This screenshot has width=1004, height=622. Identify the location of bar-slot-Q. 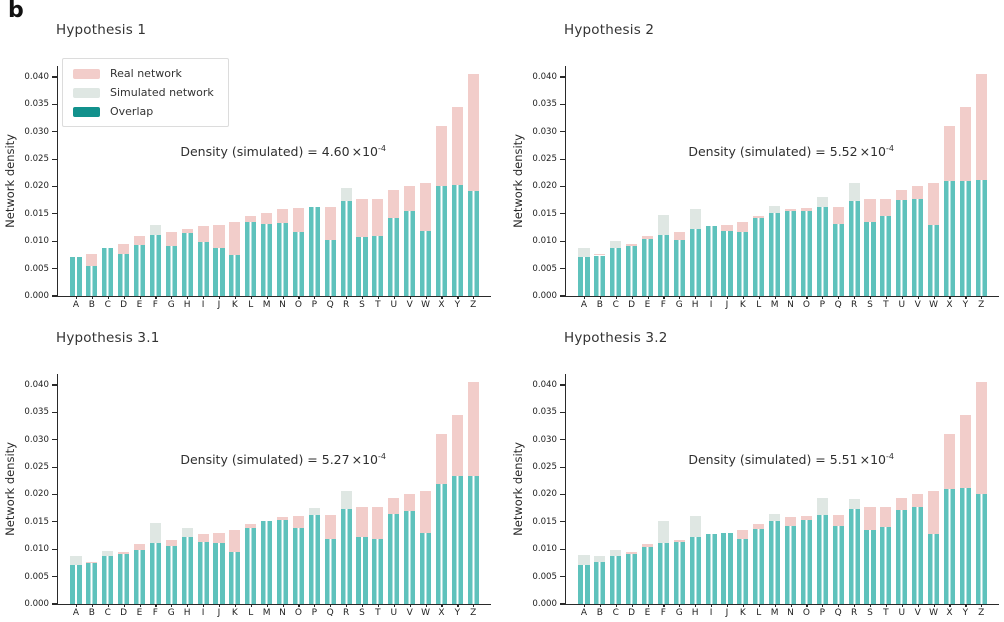
(838, 489).